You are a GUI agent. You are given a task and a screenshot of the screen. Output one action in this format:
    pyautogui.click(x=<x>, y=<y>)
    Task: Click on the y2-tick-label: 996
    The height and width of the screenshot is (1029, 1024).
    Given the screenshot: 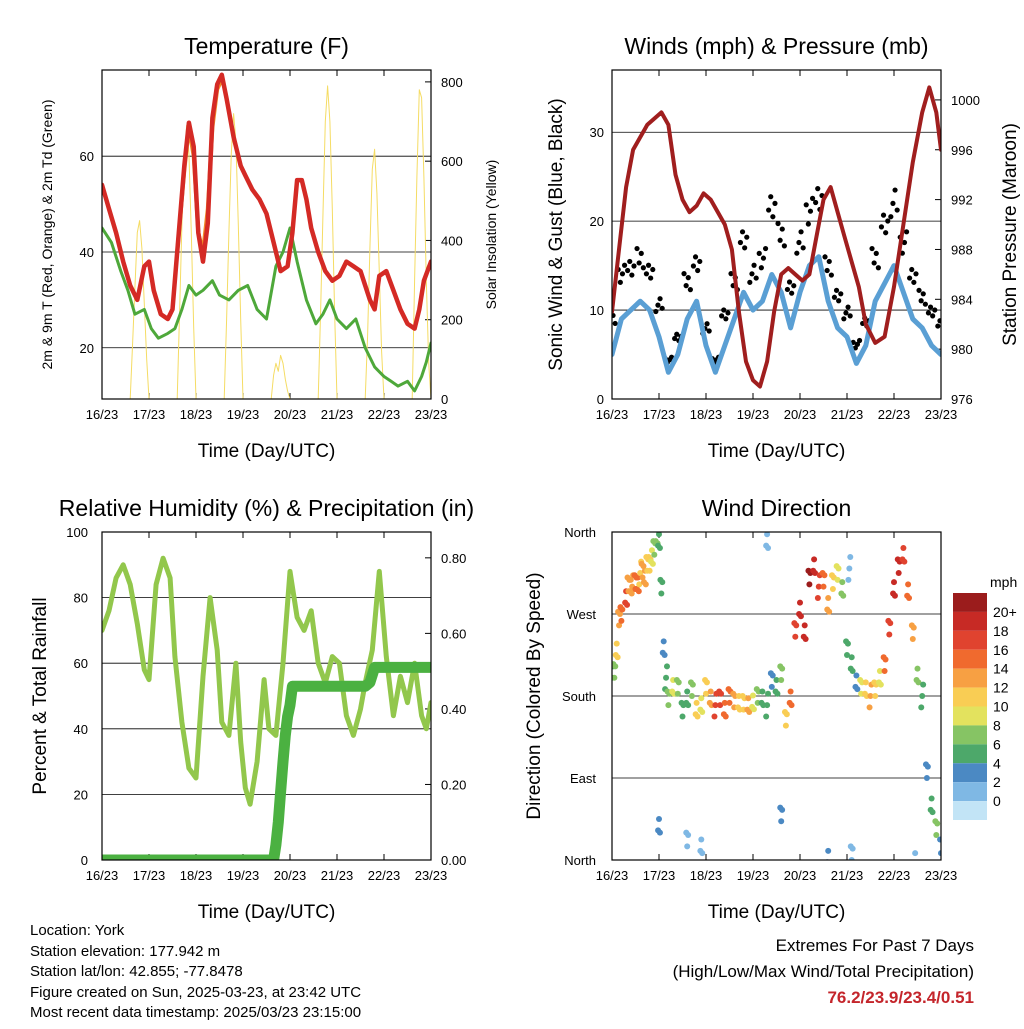 What is the action you would take?
    pyautogui.click(x=962, y=150)
    